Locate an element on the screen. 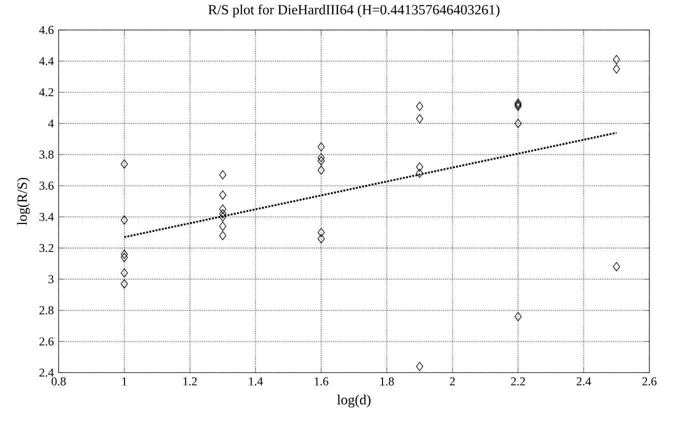 This screenshot has width=686, height=435. x-tick-label: 0.8 is located at coordinates (59, 381).